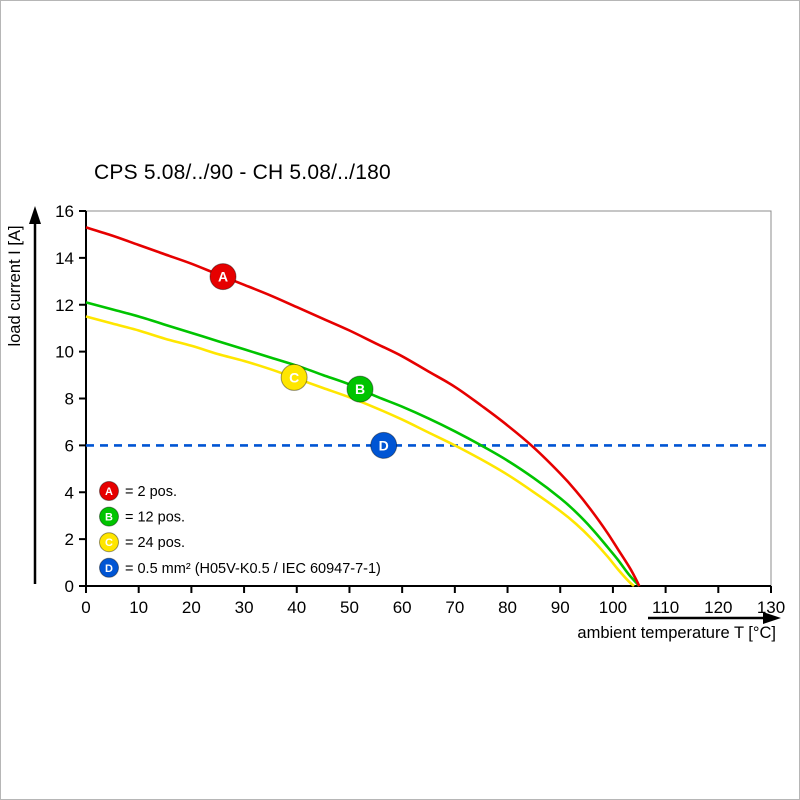 The image size is (800, 800). What do you see at coordinates (15, 286) in the screenshot?
I see `y-axis-label: load current I [A]` at bounding box center [15, 286].